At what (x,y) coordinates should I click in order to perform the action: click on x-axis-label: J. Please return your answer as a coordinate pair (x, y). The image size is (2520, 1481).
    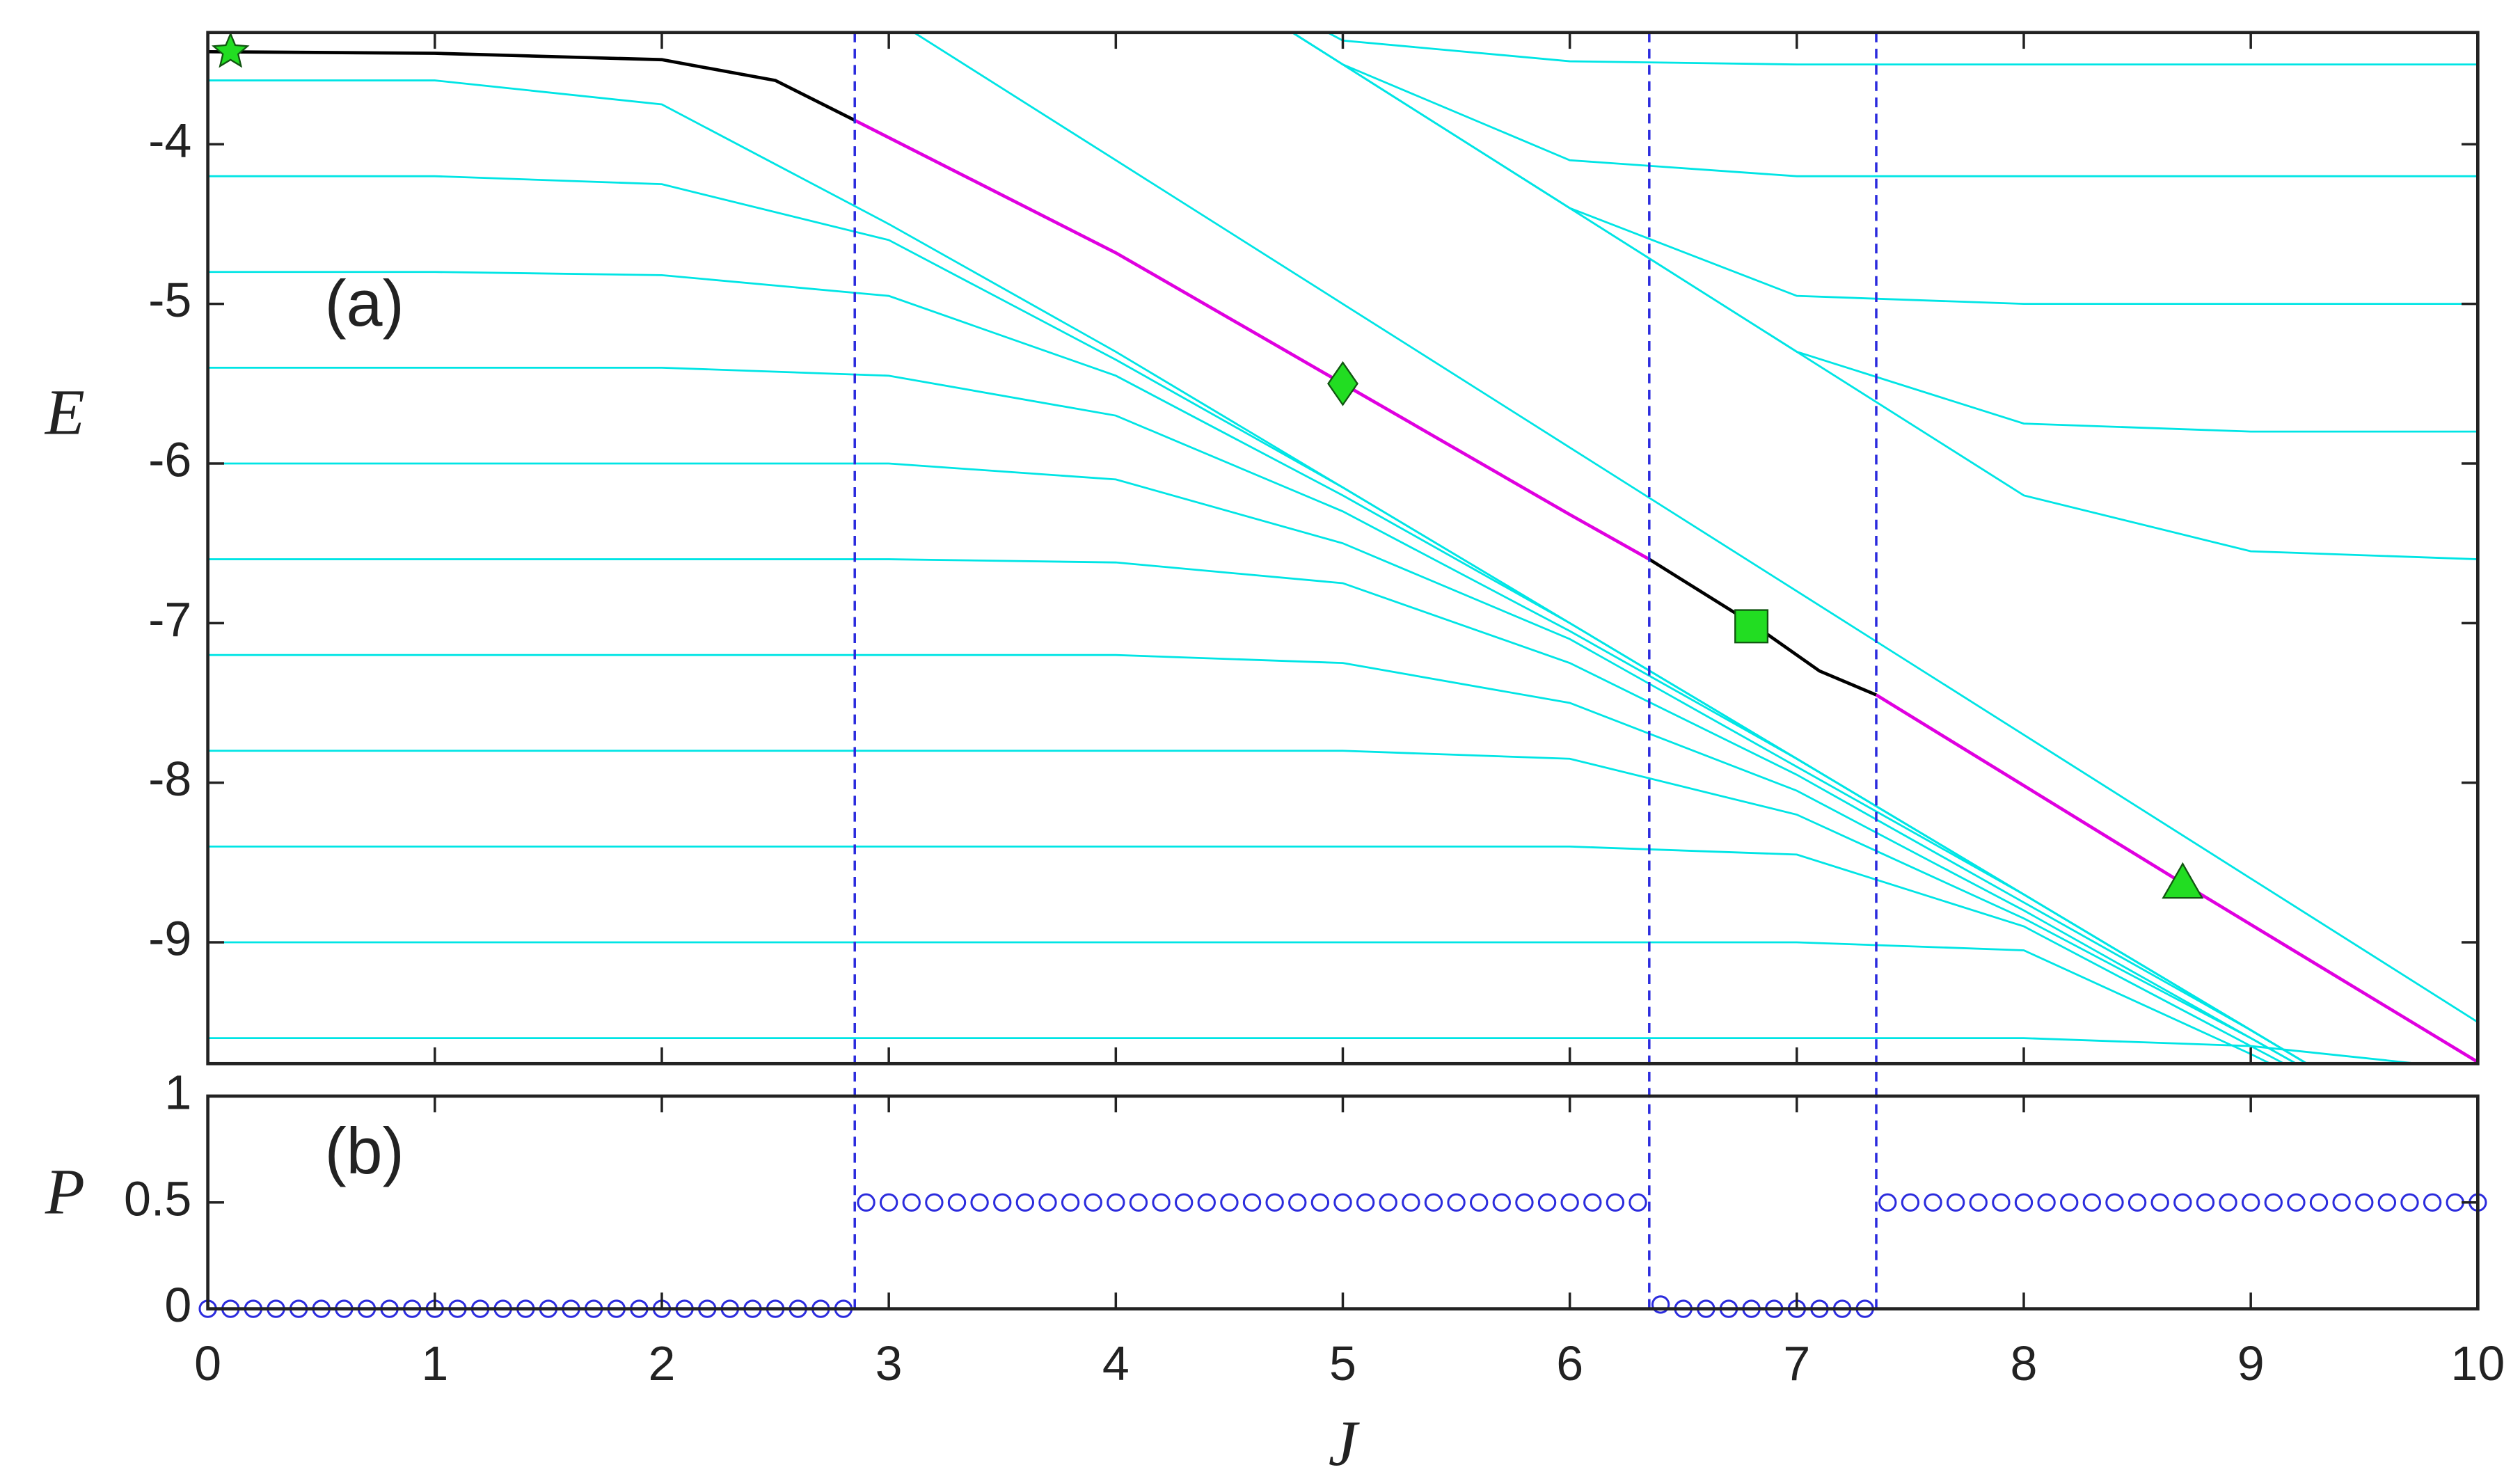
    Looking at the image, I should click on (1345, 1444).